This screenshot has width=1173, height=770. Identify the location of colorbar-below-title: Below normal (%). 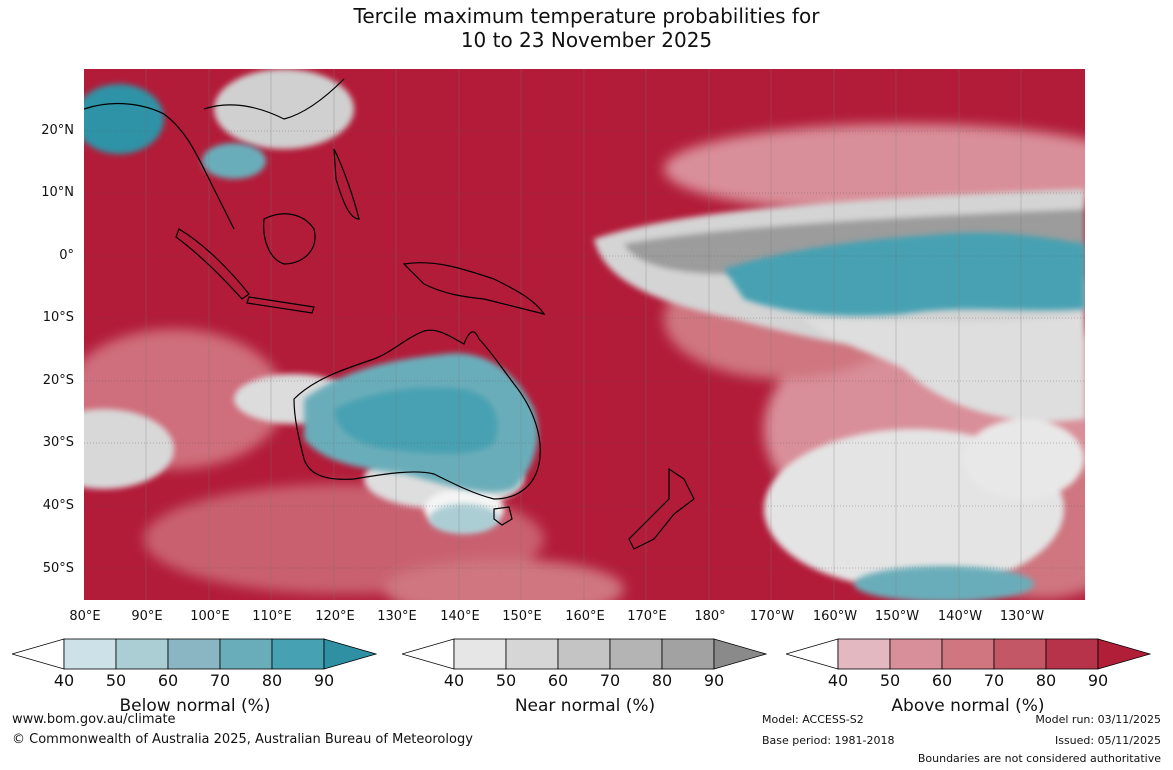
(195, 706).